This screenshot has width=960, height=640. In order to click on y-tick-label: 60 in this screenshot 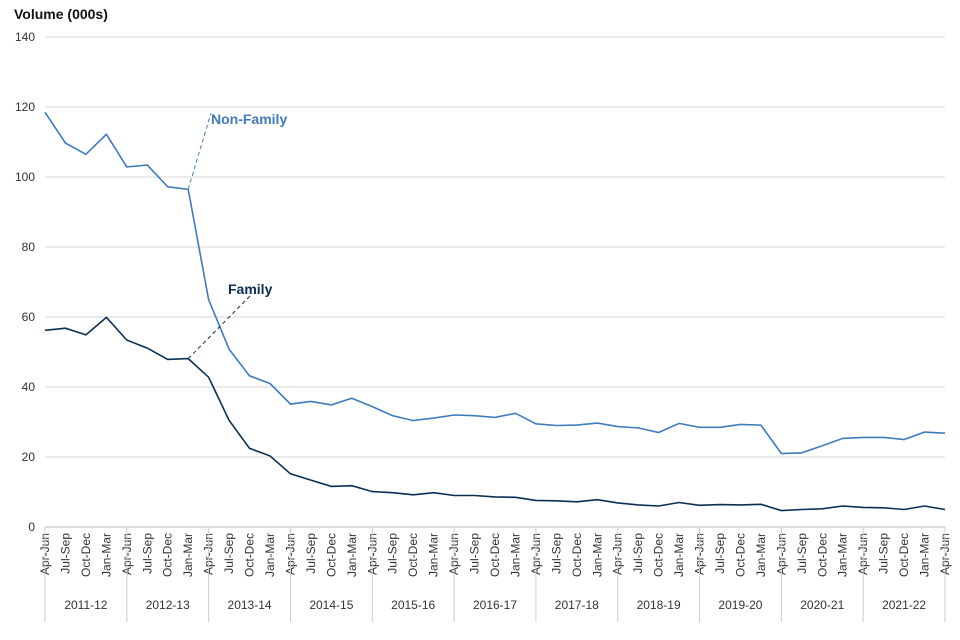, I will do `click(29, 317)`.